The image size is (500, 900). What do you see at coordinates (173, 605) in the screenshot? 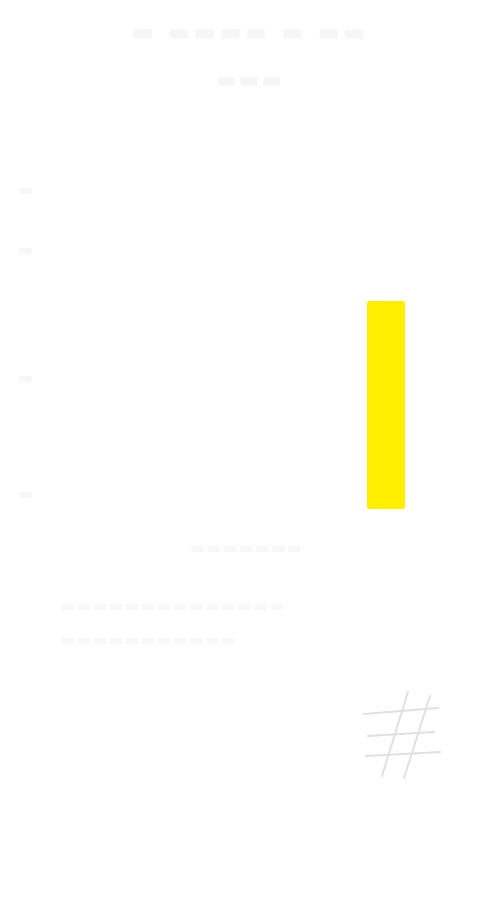
I see `faint-note-text: ▬▬▬▬▬▬▬▬▬▬▬▬▬▬` at bounding box center [173, 605].